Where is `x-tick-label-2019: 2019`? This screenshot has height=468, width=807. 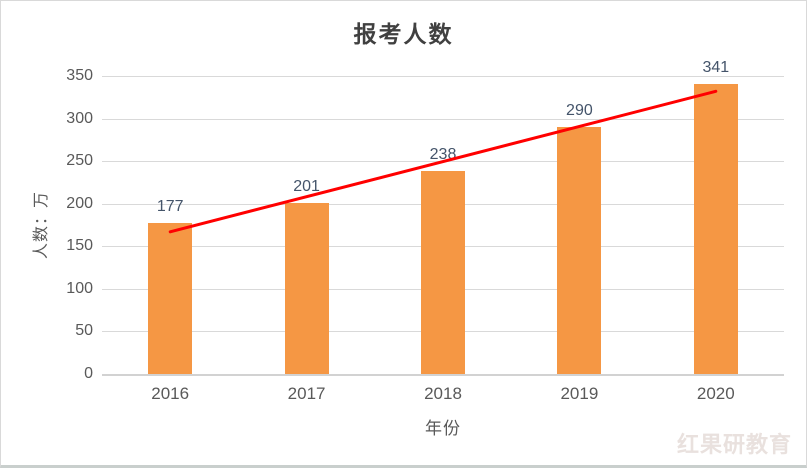 x-tick-label-2019: 2019 is located at coordinates (579, 393).